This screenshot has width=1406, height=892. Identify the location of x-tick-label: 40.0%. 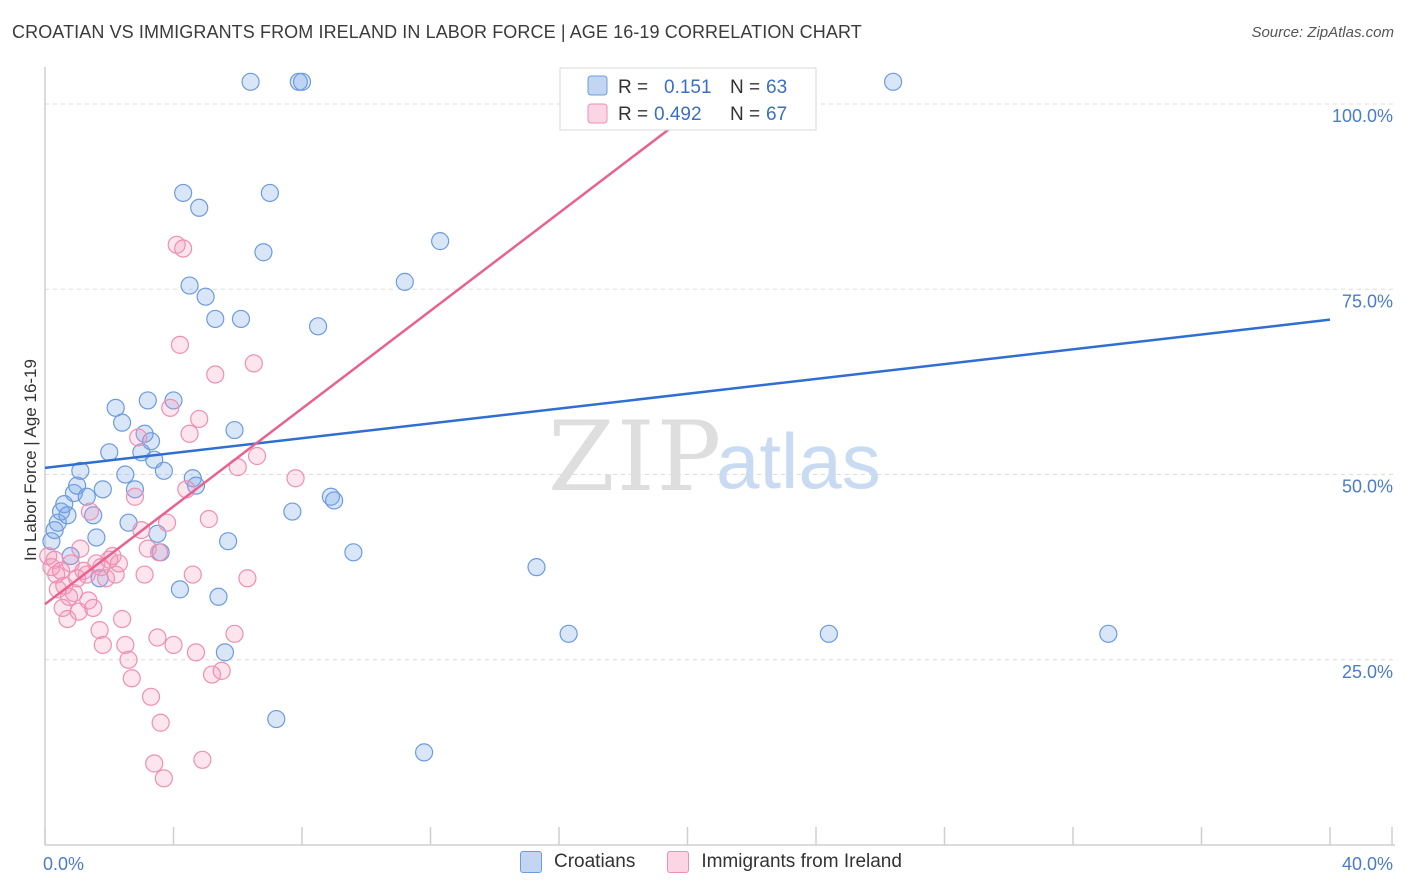
(1367, 864).